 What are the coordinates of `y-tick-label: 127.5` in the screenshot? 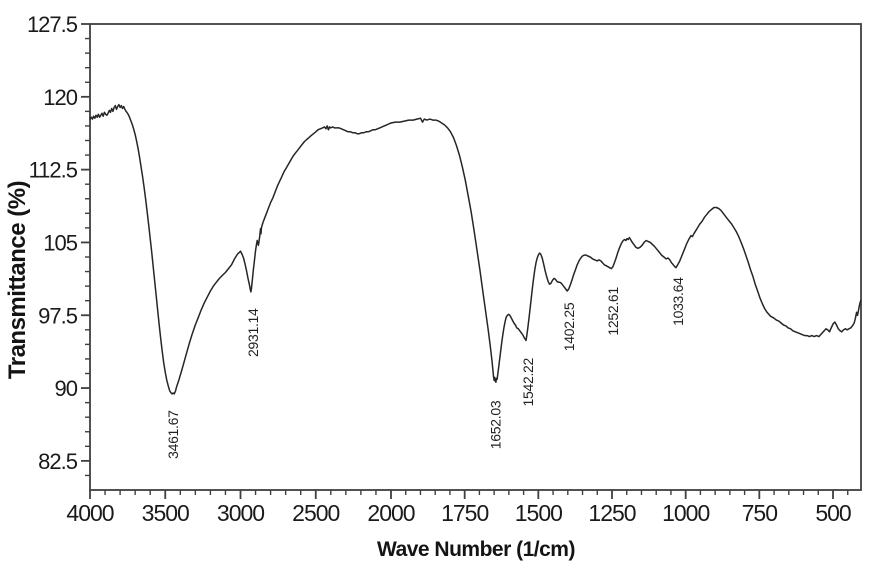 It's located at (52, 24).